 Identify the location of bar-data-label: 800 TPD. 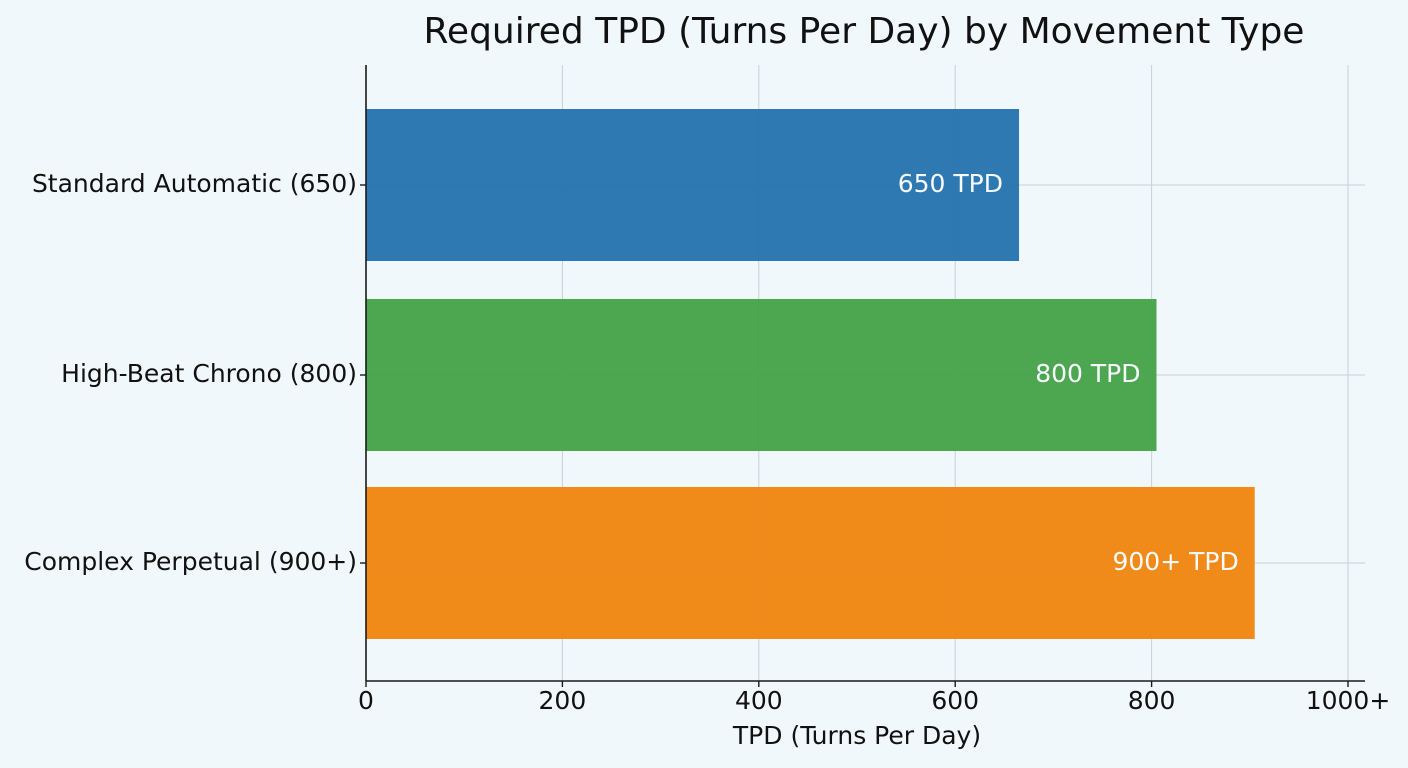
(1087, 373).